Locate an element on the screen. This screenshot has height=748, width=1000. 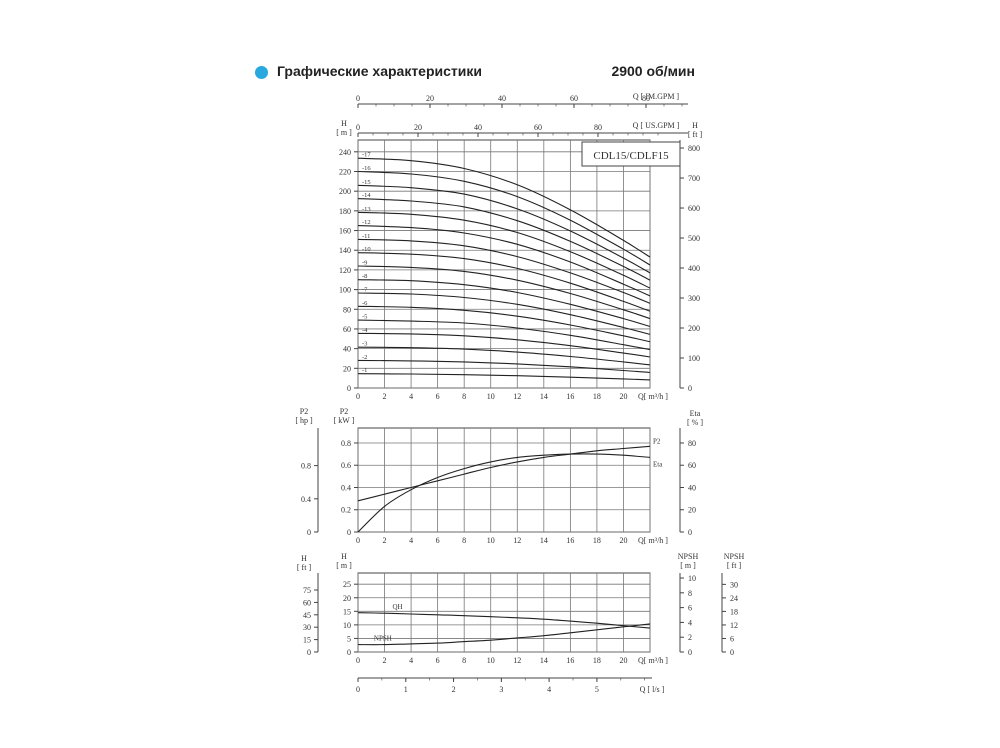
hq-x-tick-label: 0 is located at coordinates (358, 396).